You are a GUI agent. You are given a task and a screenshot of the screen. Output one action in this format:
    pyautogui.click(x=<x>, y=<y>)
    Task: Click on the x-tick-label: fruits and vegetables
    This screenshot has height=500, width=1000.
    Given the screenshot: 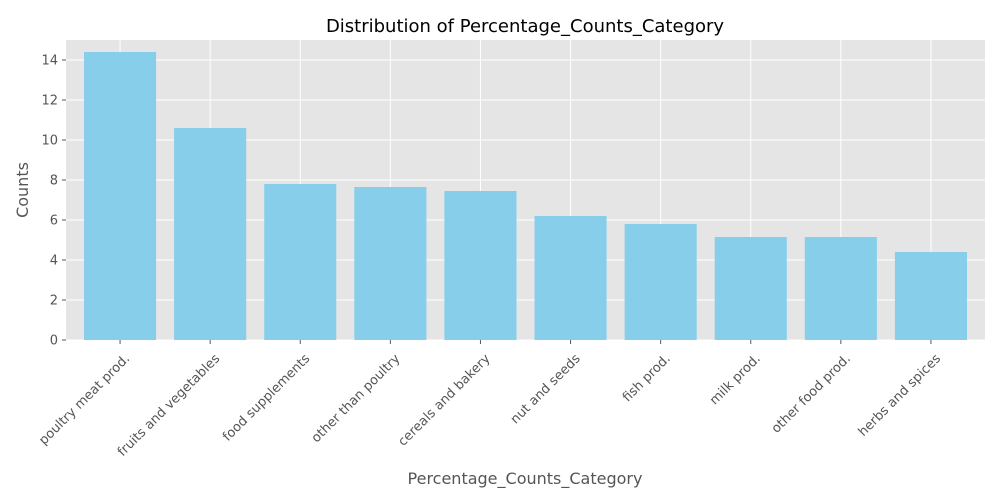 What is the action you would take?
    pyautogui.click(x=169, y=405)
    